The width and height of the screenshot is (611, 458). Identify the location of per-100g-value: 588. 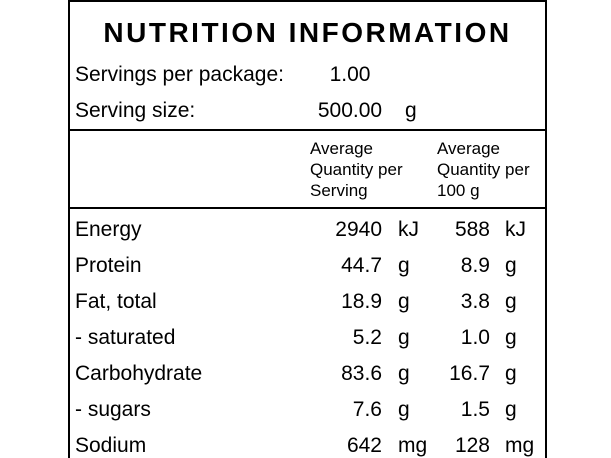
(472, 229).